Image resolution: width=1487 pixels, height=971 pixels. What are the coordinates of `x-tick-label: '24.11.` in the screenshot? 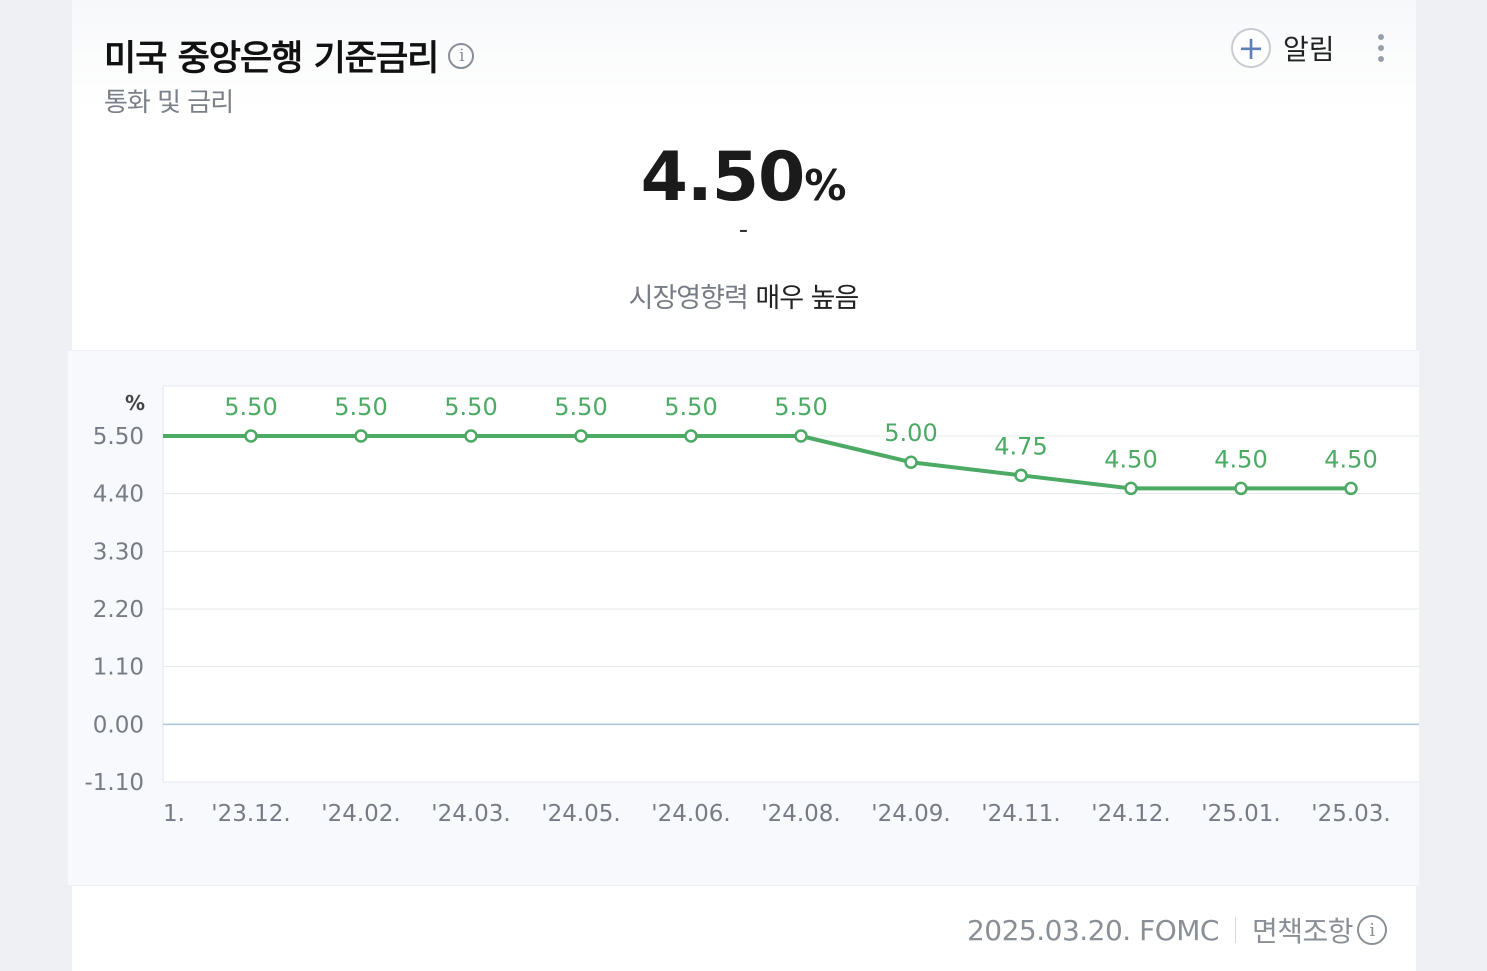 It's located at (1020, 814).